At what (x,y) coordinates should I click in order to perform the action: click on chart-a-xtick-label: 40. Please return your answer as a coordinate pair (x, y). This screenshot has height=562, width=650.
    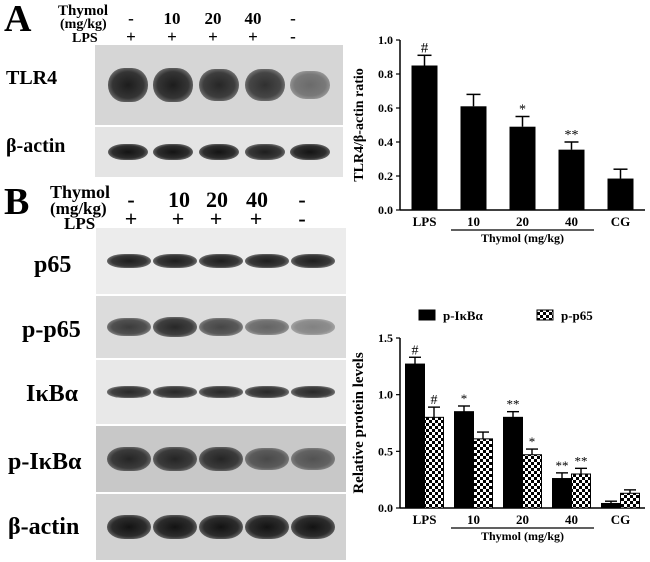
    Looking at the image, I should click on (571, 221).